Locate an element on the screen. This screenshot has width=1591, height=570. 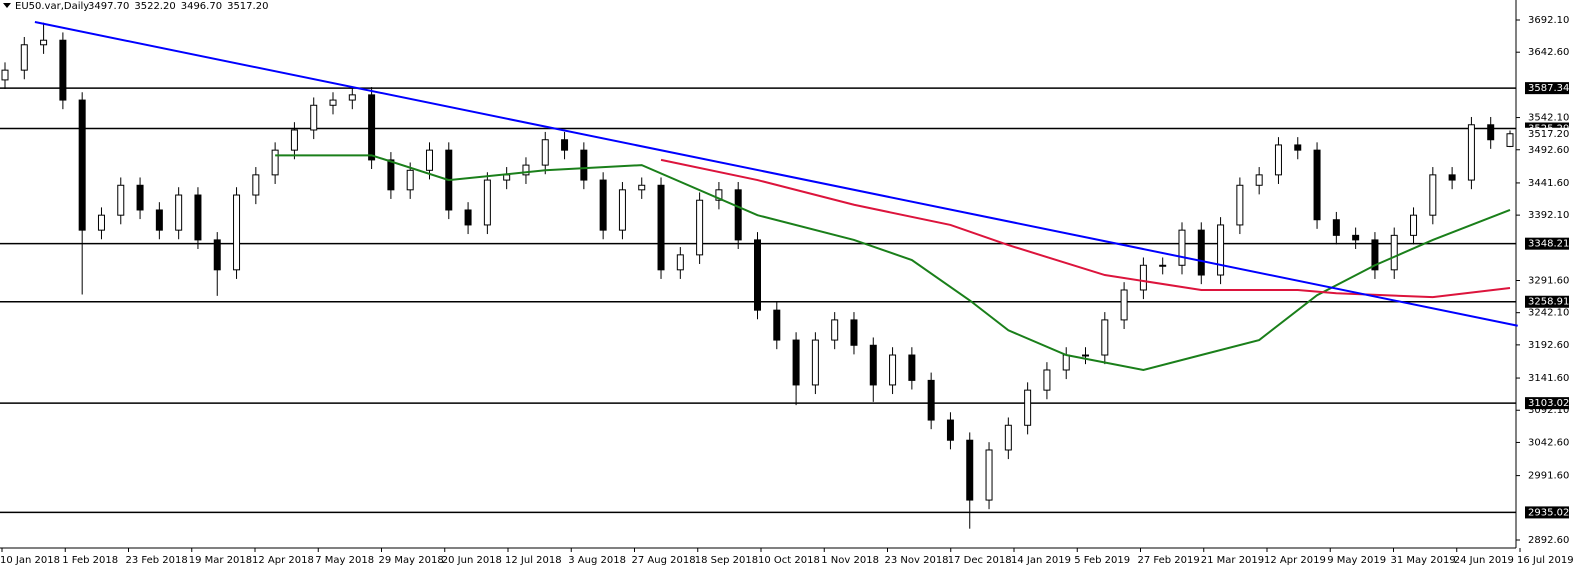
x-tick-label: 20 Jun 2018 is located at coordinates (472, 560).